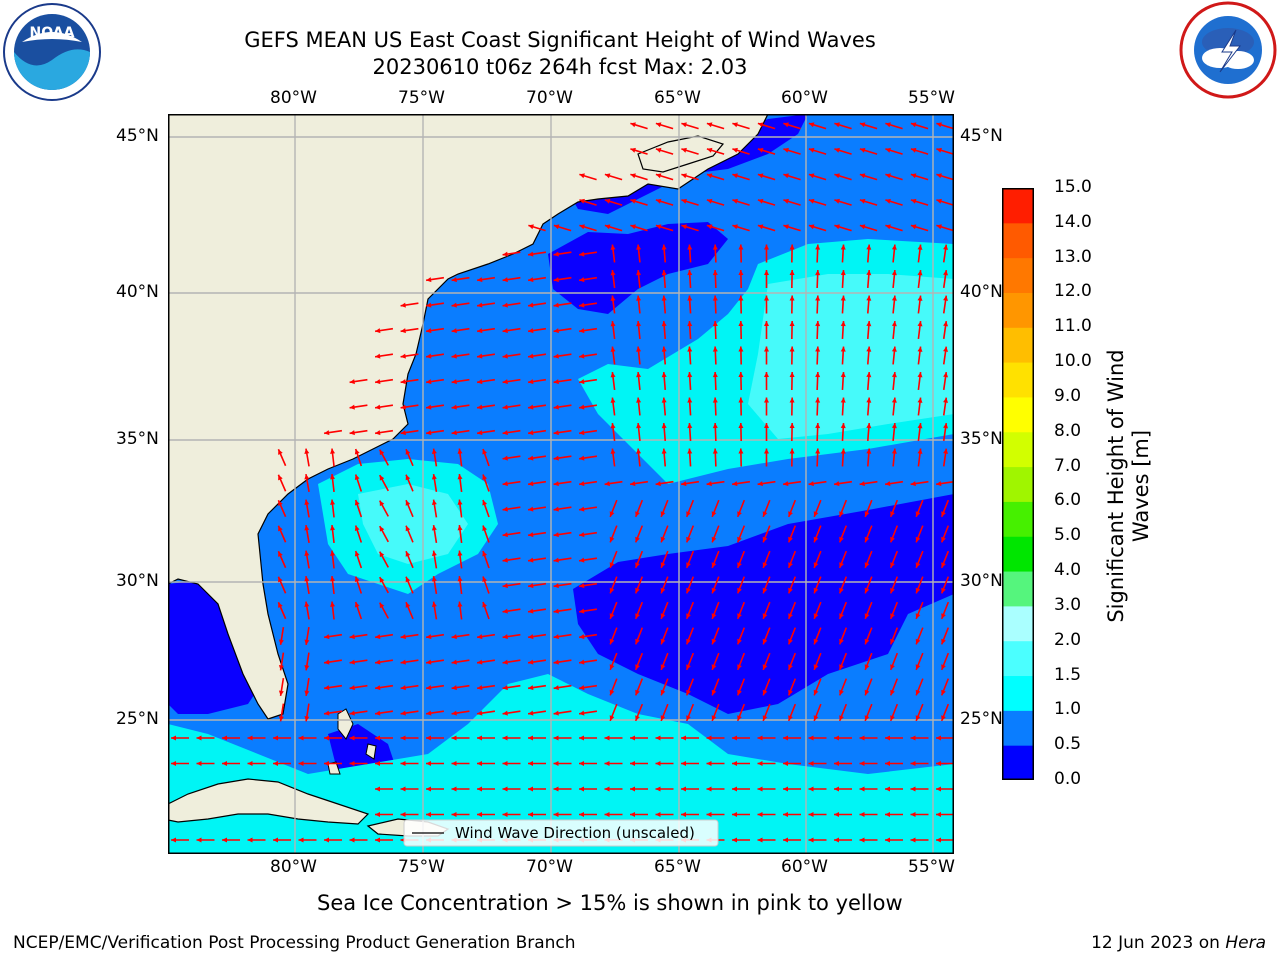  I want to click on bottom-lon-label: 80°W, so click(293, 867).